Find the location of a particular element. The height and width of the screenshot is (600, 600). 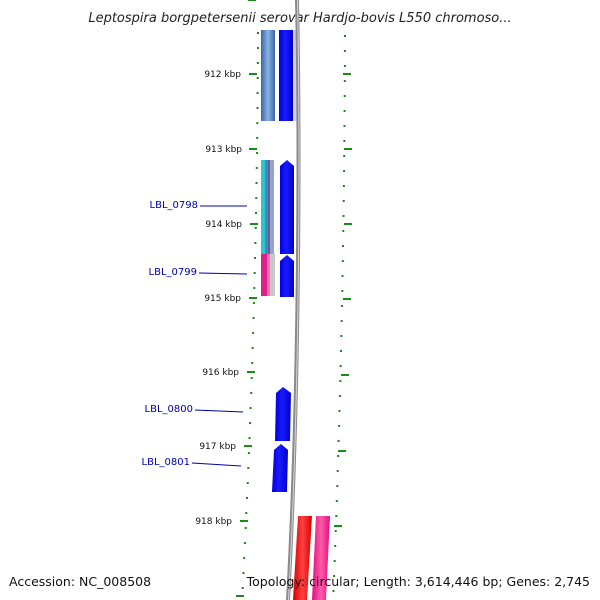

gc-dots-right is located at coordinates (339, 313).